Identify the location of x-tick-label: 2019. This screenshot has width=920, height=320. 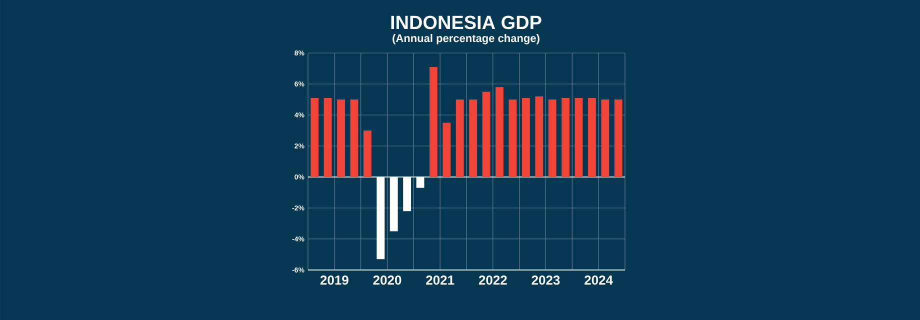
(334, 280).